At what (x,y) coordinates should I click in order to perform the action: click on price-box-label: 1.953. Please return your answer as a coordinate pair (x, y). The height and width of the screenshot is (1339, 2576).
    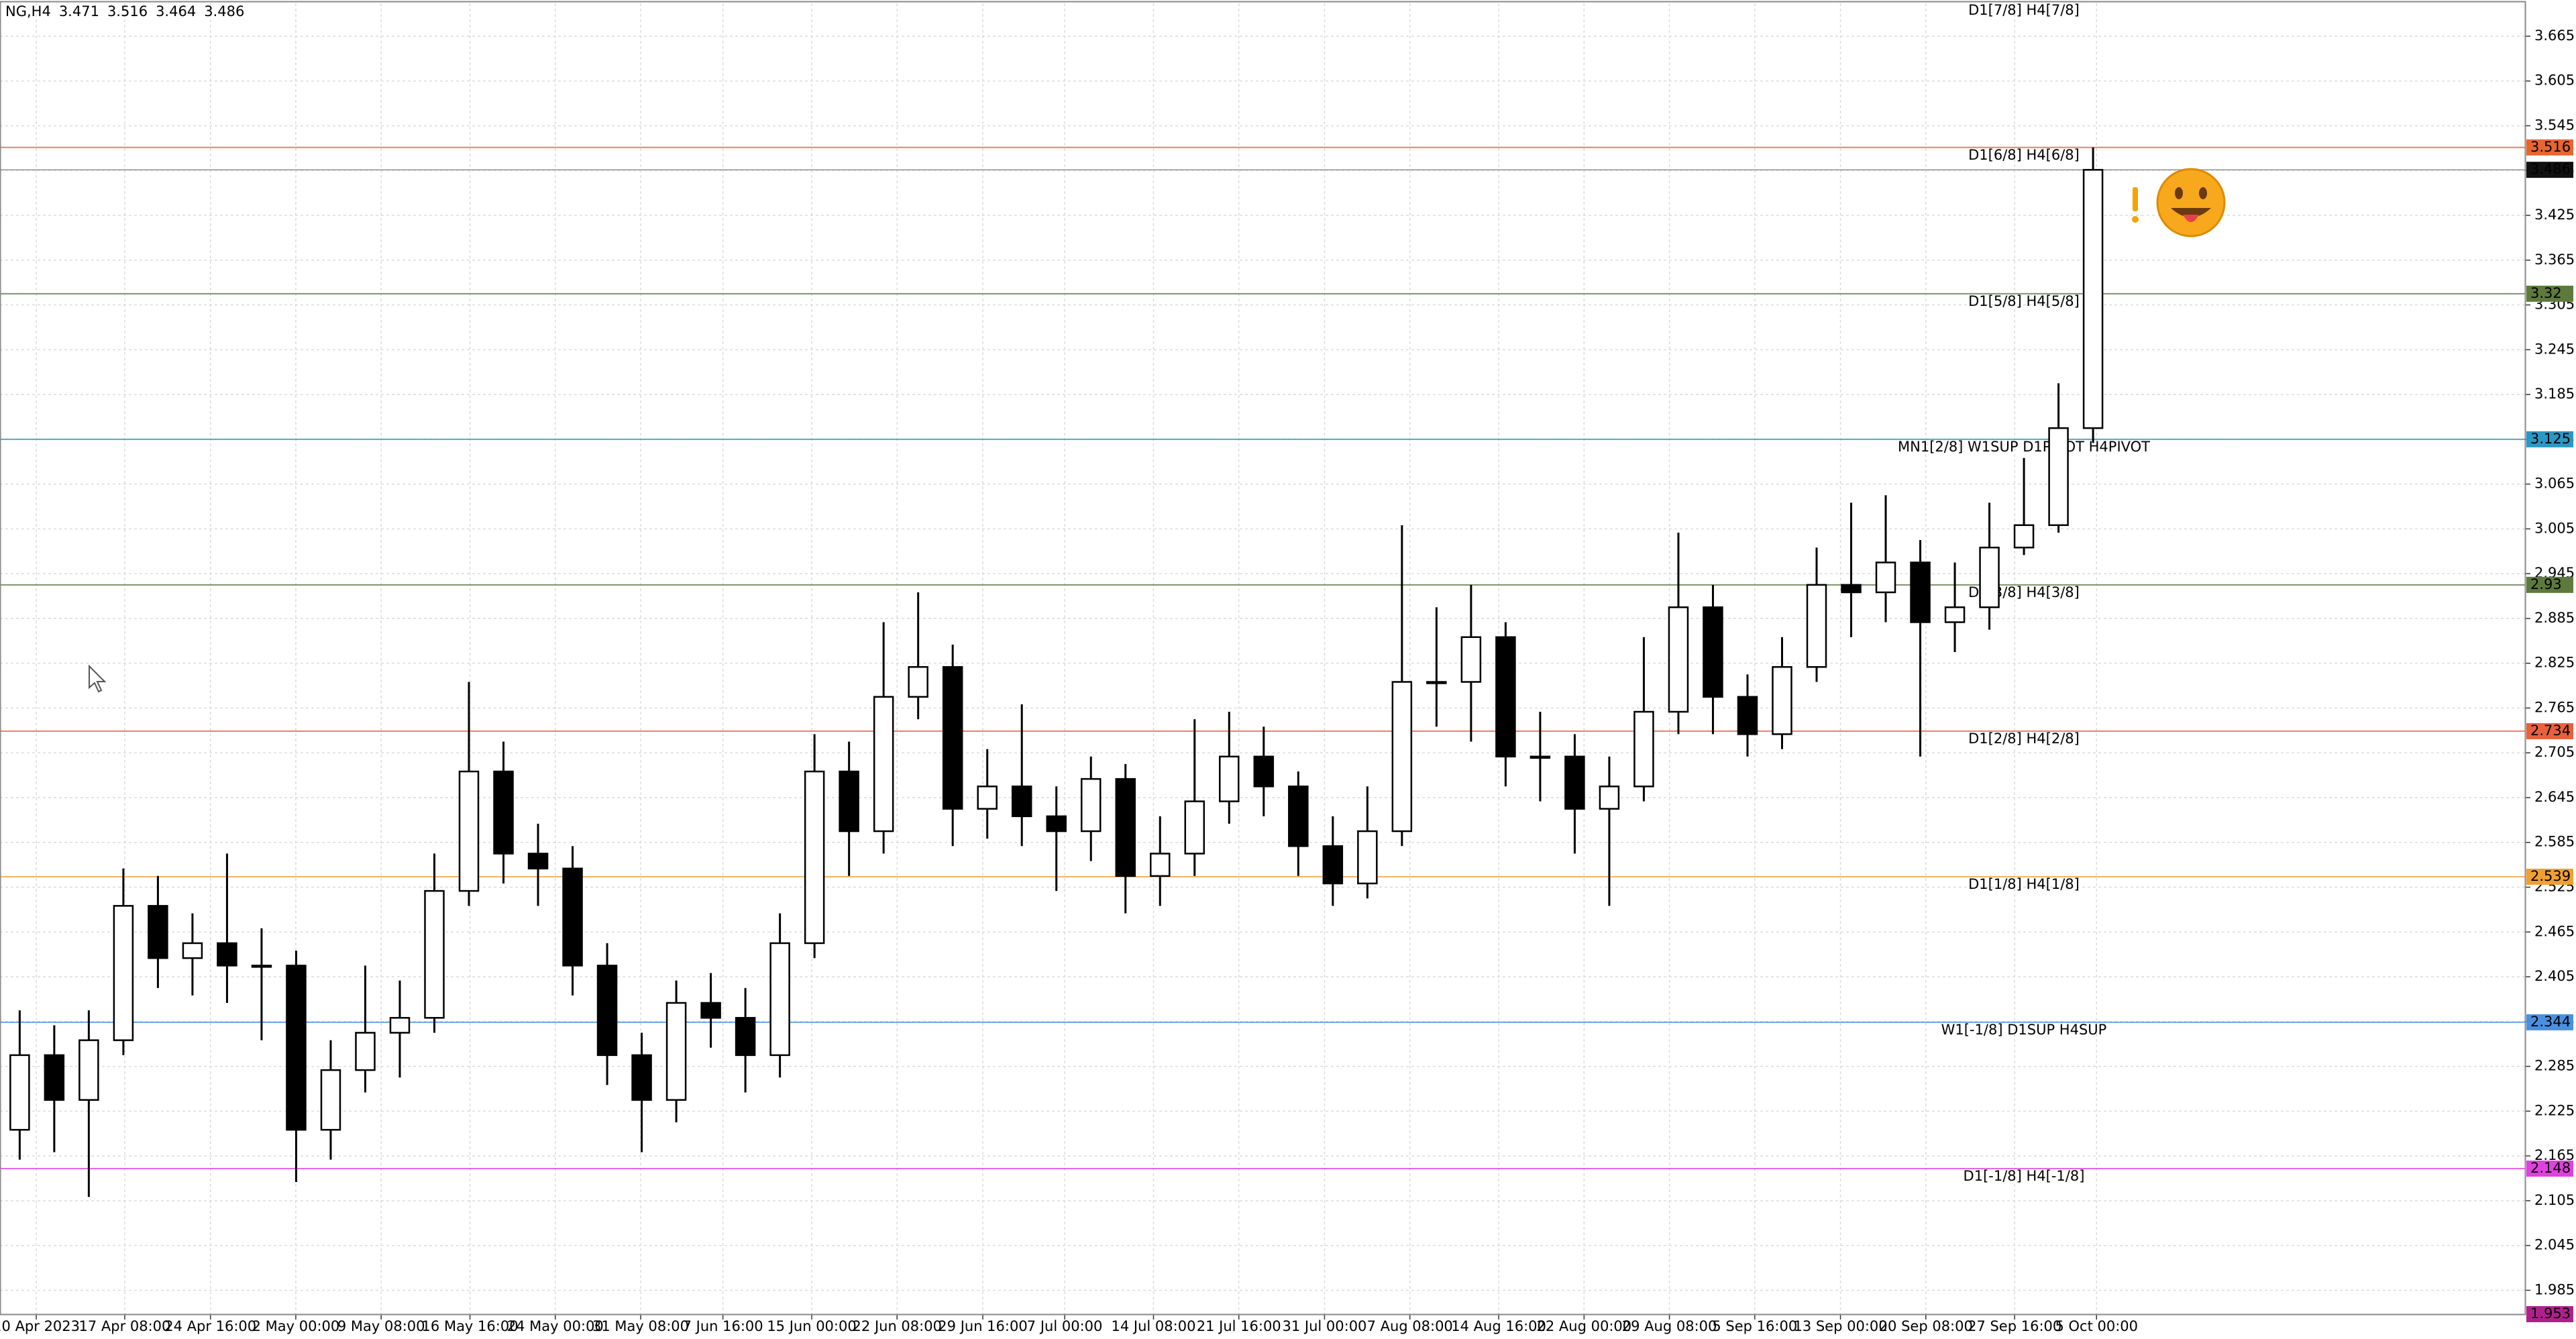
    Looking at the image, I should click on (2550, 1313).